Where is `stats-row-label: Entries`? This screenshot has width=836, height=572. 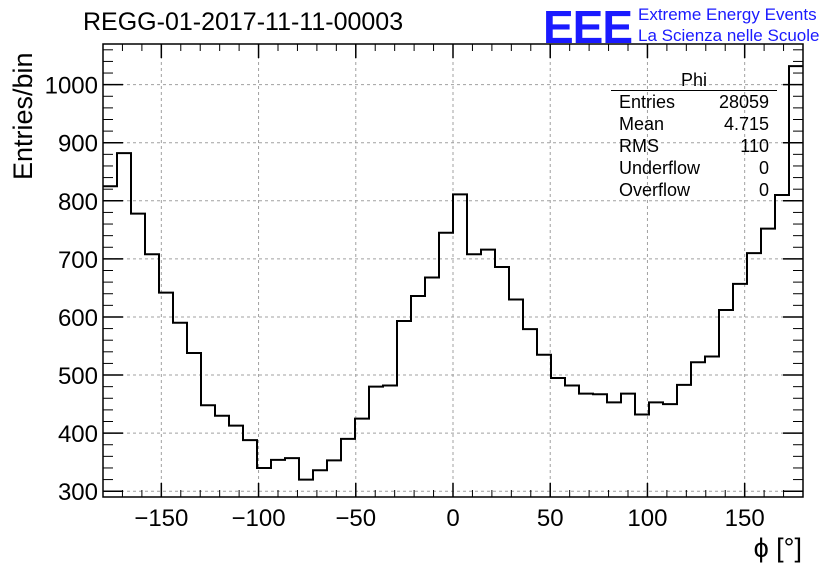
stats-row-label: Entries is located at coordinates (647, 102).